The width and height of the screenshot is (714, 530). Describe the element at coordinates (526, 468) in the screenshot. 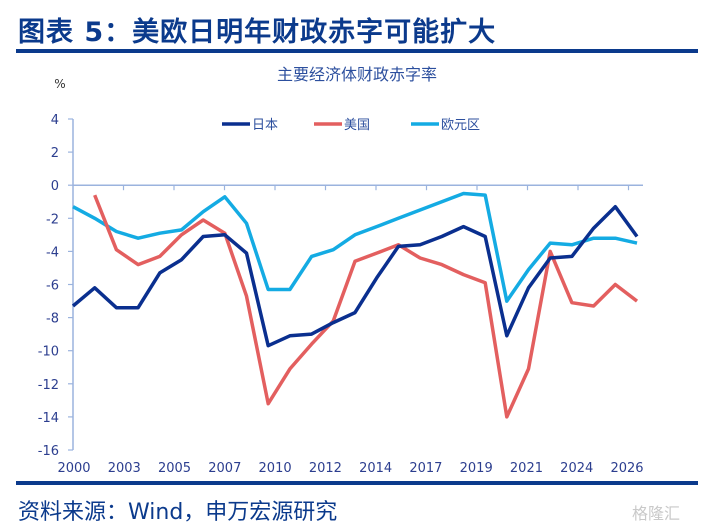

I see `x-tick-label: 2021` at that location.